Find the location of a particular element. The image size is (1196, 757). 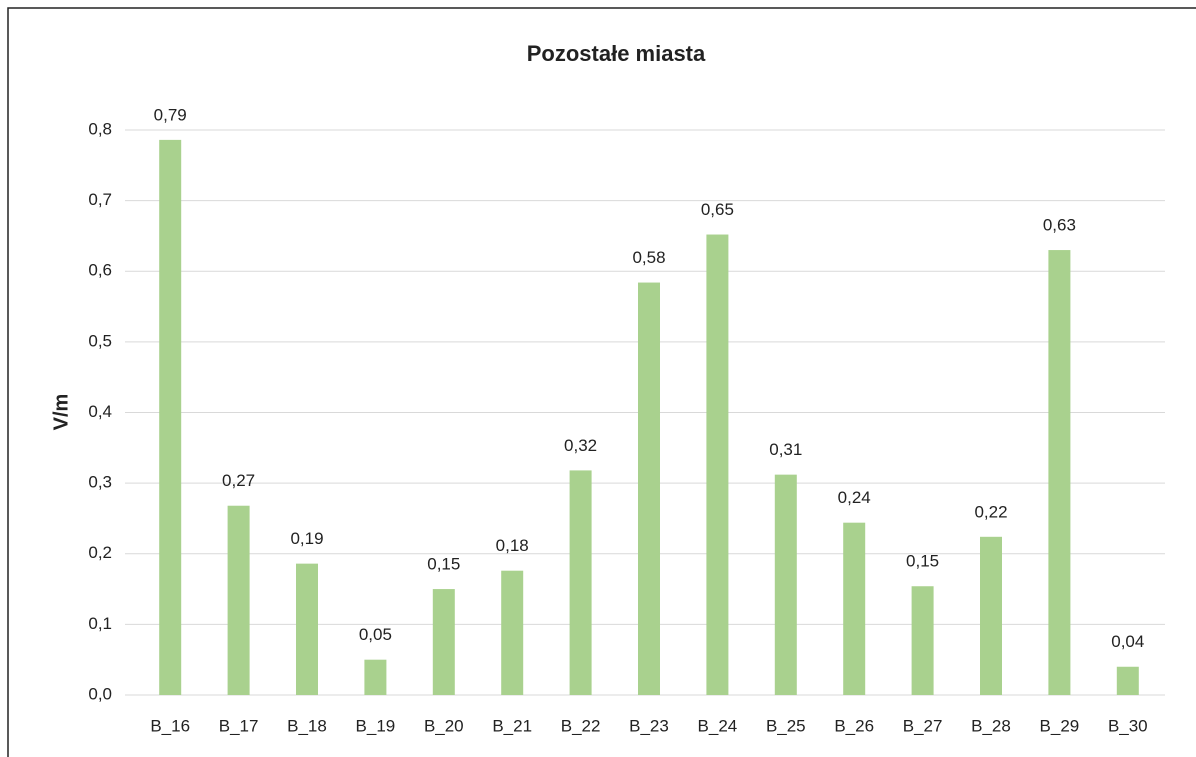

chart-title: Pozostałe miasta is located at coordinates (616, 53).